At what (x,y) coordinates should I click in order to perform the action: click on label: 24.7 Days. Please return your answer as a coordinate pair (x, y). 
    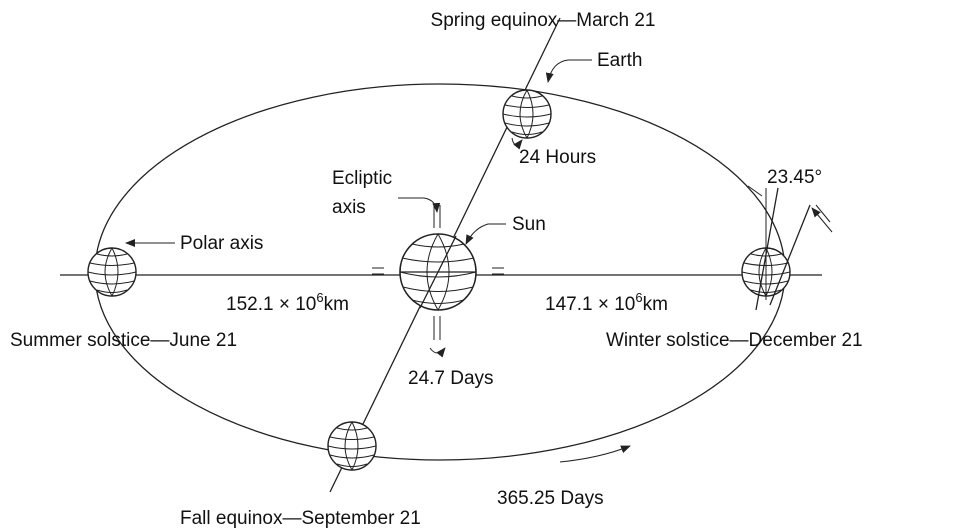
    Looking at the image, I should click on (451, 378).